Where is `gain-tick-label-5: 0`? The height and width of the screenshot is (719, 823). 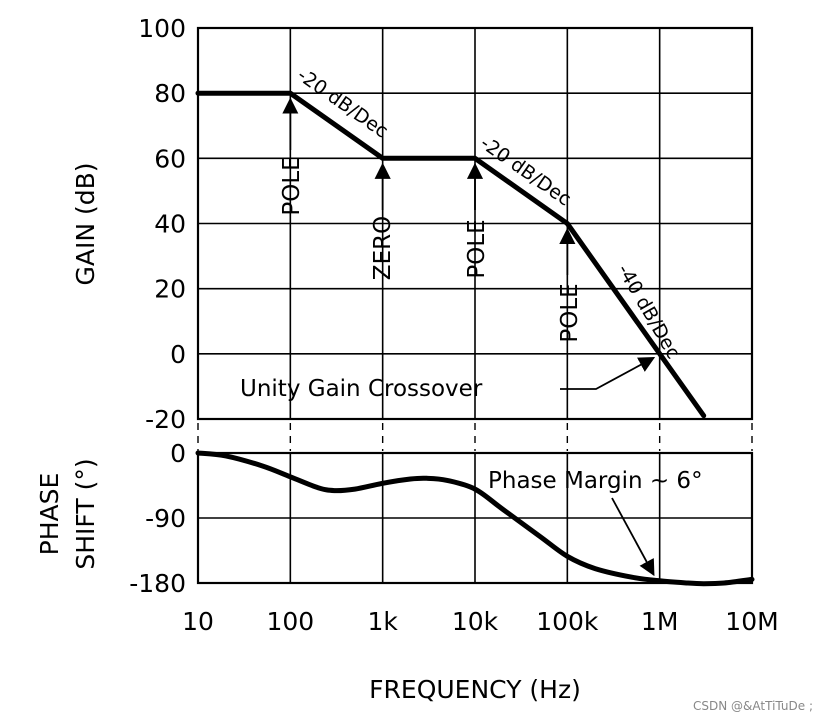
gain-tick-label-5: 0 is located at coordinates (178, 354).